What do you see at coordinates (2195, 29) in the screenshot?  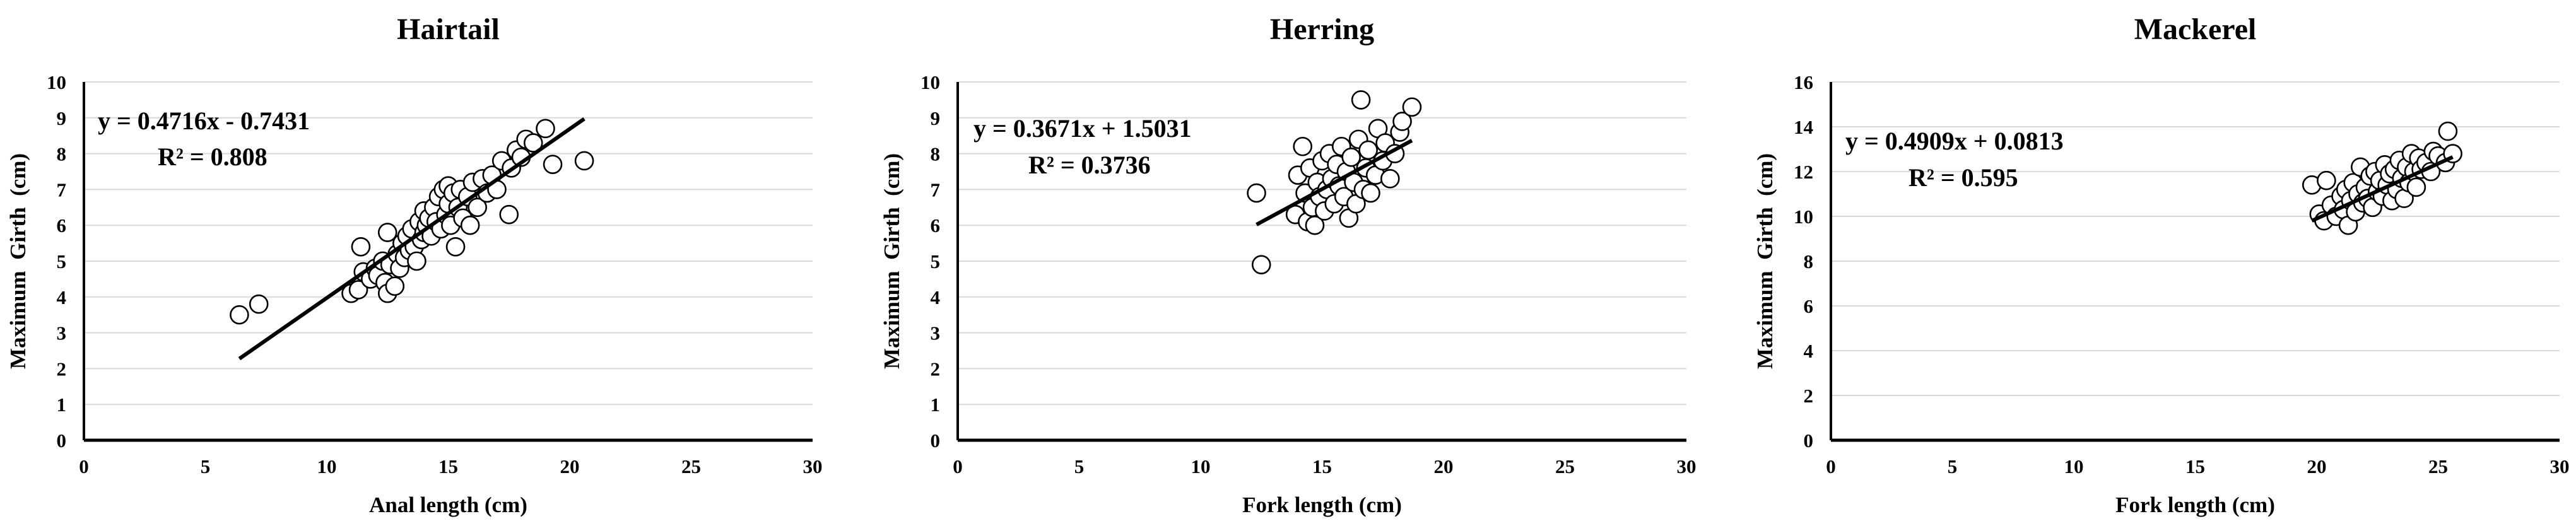 I see `chart-title: Mackerel` at bounding box center [2195, 29].